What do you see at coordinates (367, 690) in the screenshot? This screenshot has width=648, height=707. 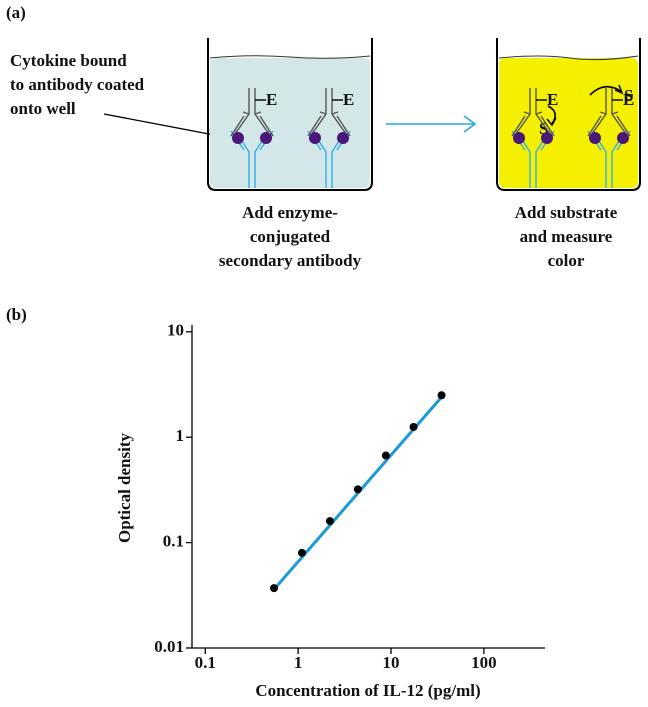 I see `x-axis-label: Concentration of IL-12 (pg/ml)` at bounding box center [367, 690].